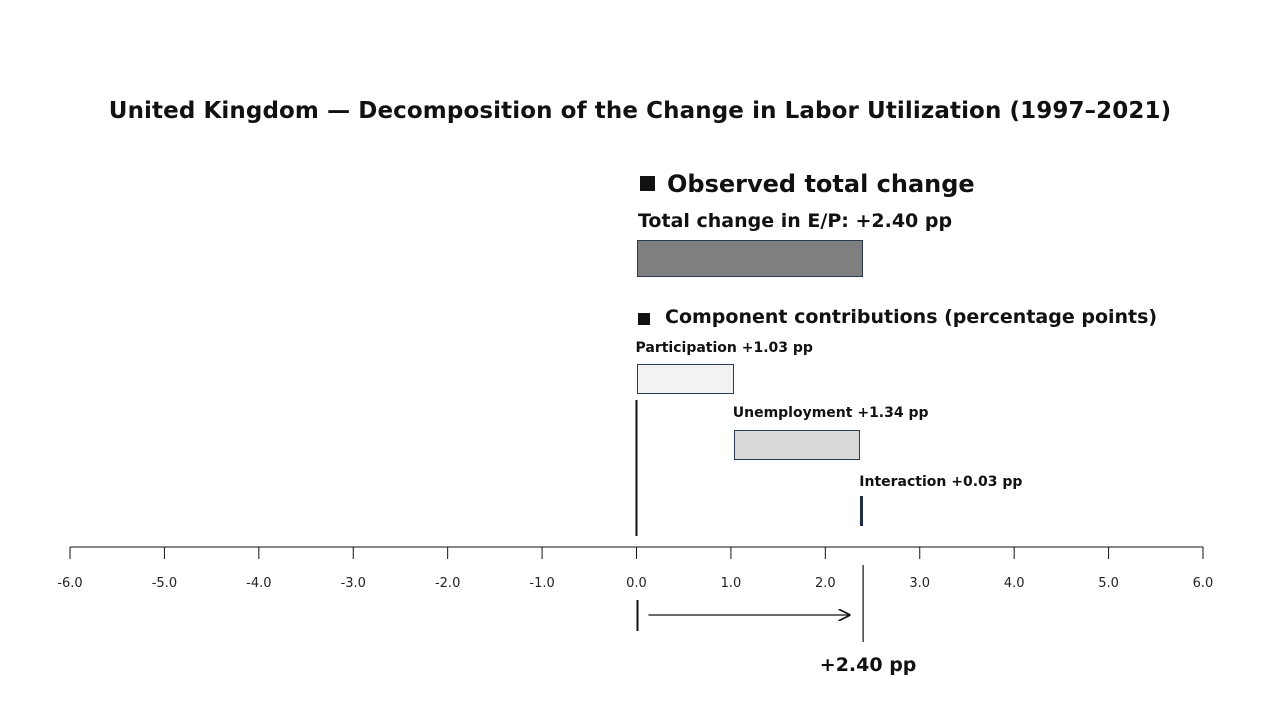 The height and width of the screenshot is (720, 1280). I want to click on x-tick-label: 1.0, so click(731, 583).